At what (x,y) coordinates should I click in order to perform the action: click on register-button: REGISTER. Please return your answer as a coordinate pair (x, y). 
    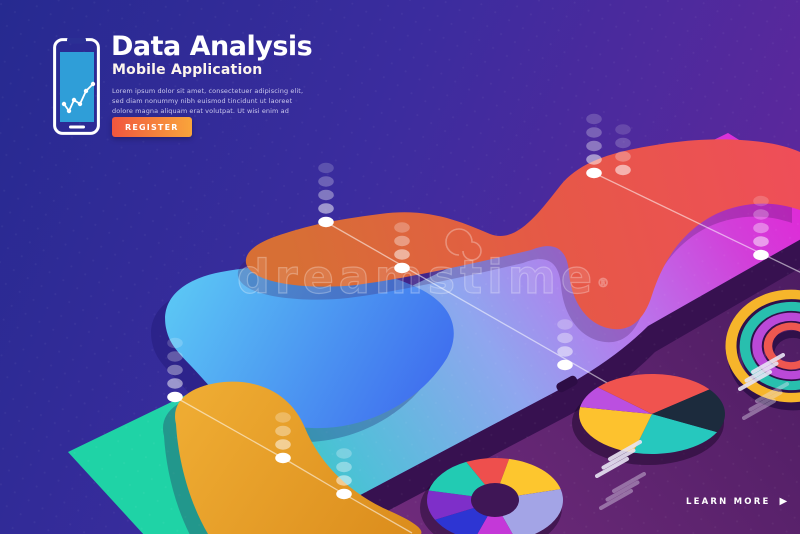
    Looking at the image, I should click on (152, 127).